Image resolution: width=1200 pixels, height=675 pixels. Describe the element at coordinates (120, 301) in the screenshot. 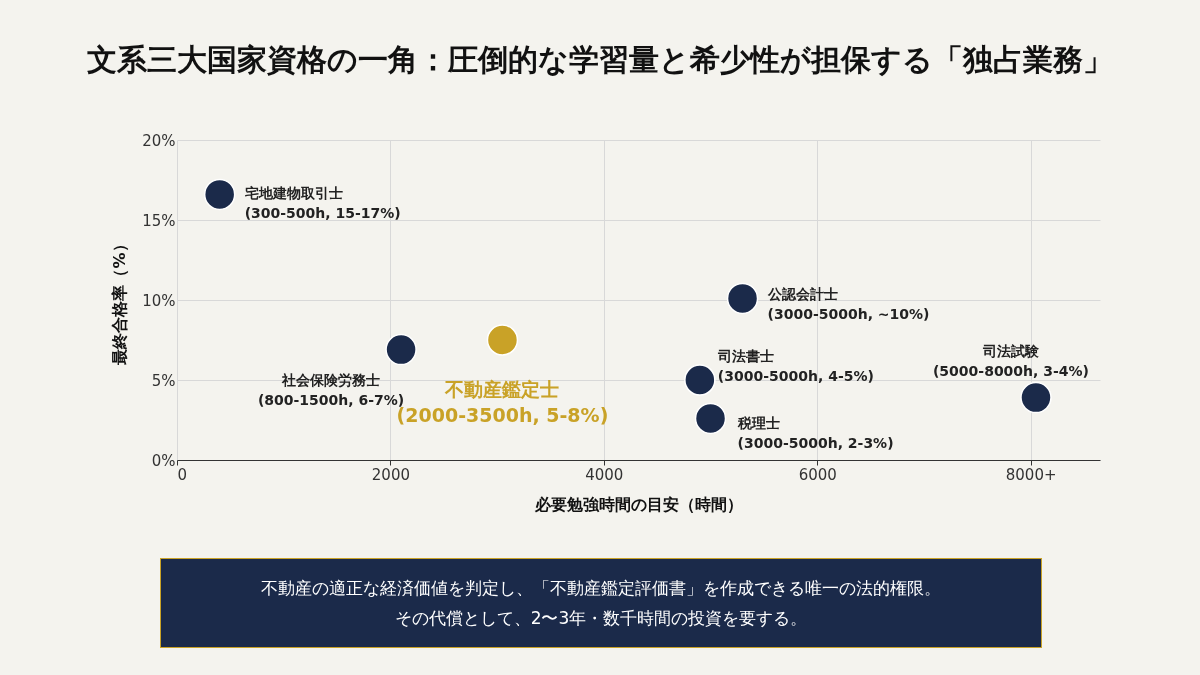

I see `y-axis-title: 最終合格率（%）` at that location.